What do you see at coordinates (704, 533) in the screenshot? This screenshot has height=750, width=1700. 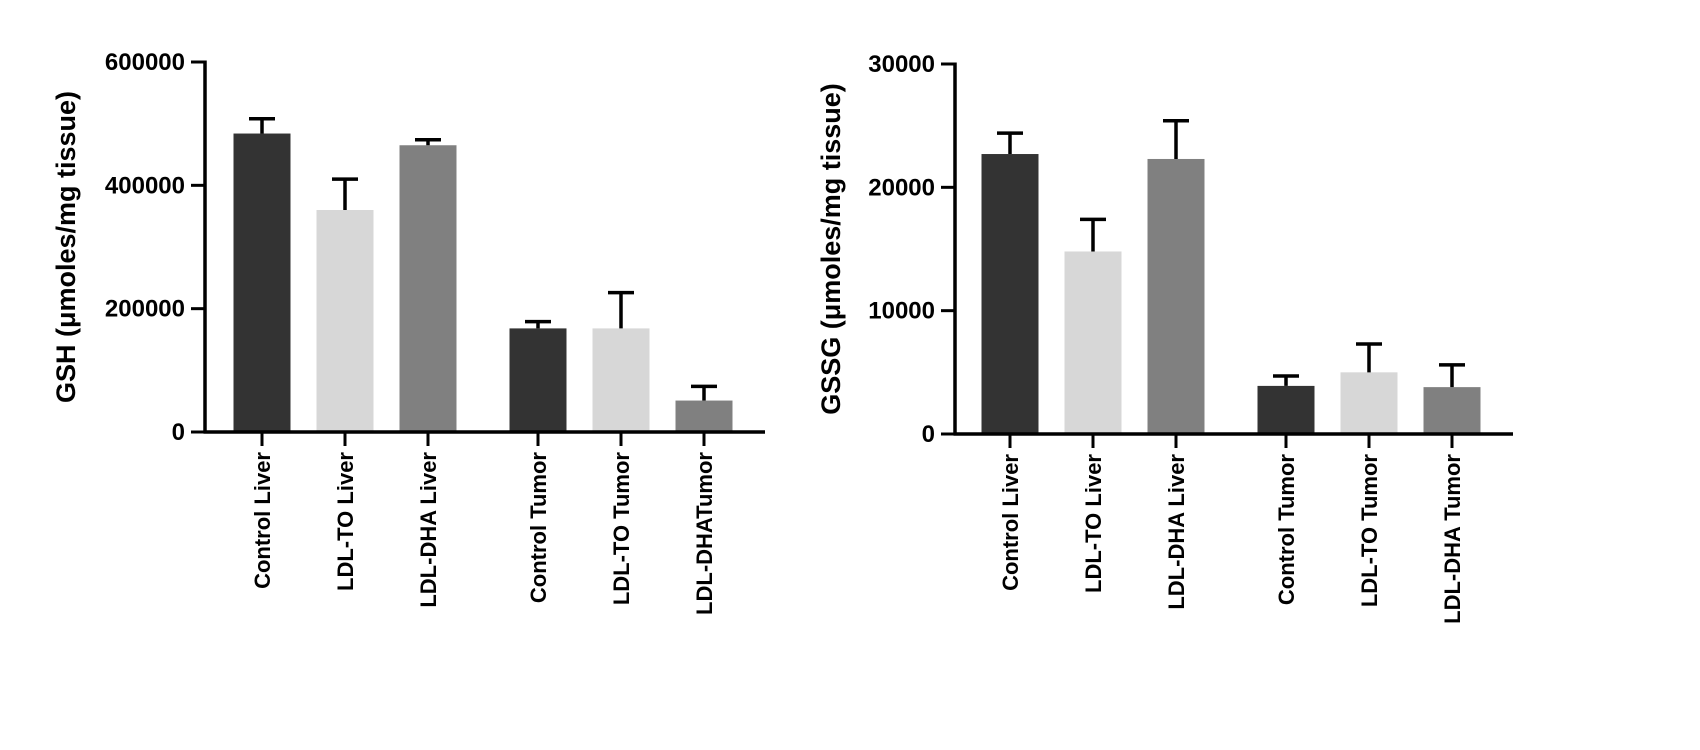 I see `x-tick-label: LDL-DHATumor` at bounding box center [704, 533].